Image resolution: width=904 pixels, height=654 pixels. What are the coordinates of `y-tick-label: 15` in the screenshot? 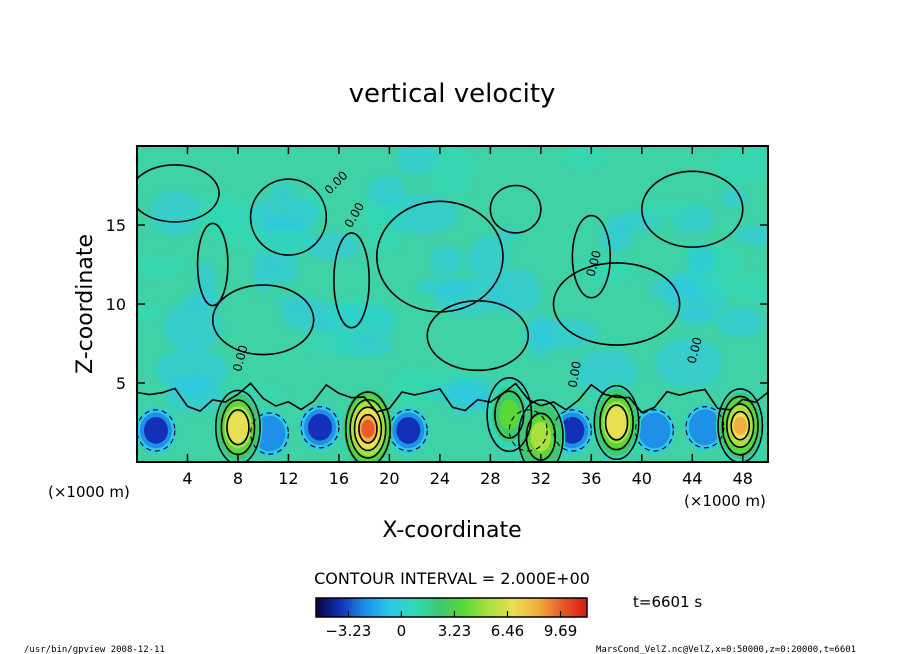 It's located at (116, 225).